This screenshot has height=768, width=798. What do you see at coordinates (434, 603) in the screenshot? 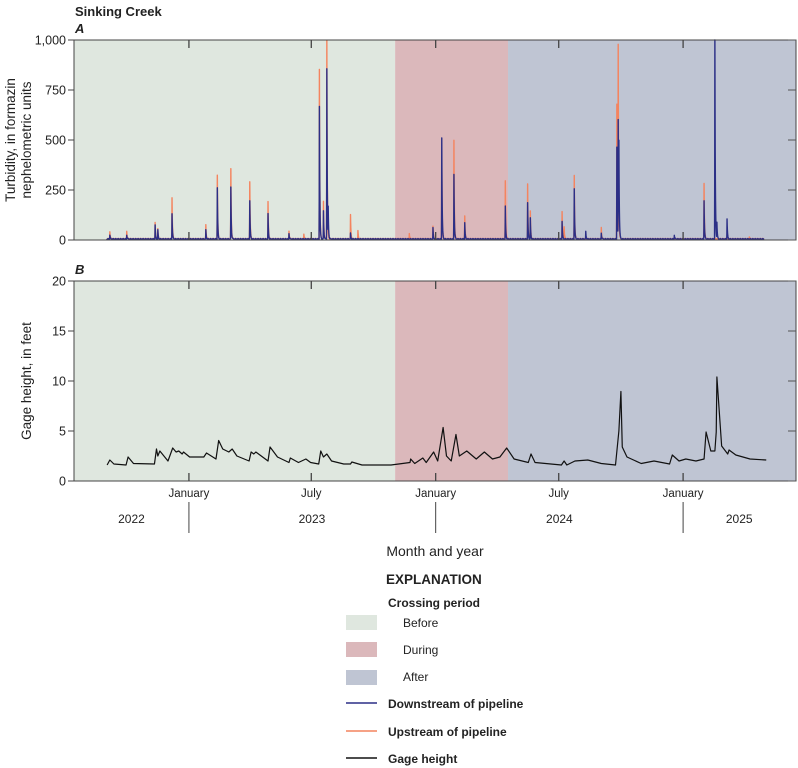
I see `legend-subtitle: Crossing period` at bounding box center [434, 603].